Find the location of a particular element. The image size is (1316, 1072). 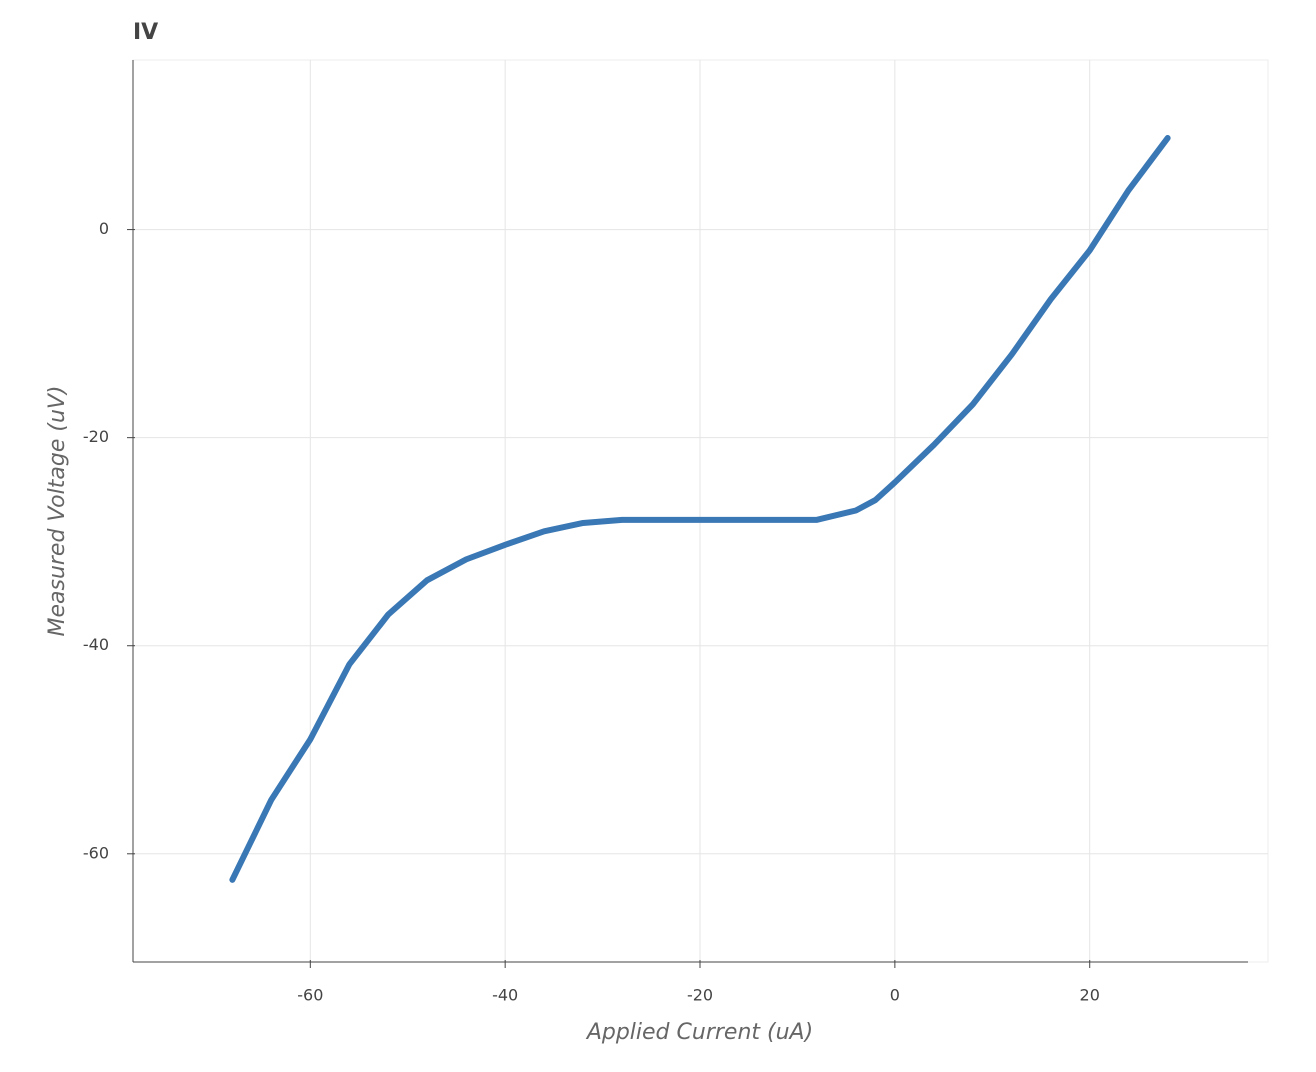

x-tick-label: -40 is located at coordinates (505, 995).